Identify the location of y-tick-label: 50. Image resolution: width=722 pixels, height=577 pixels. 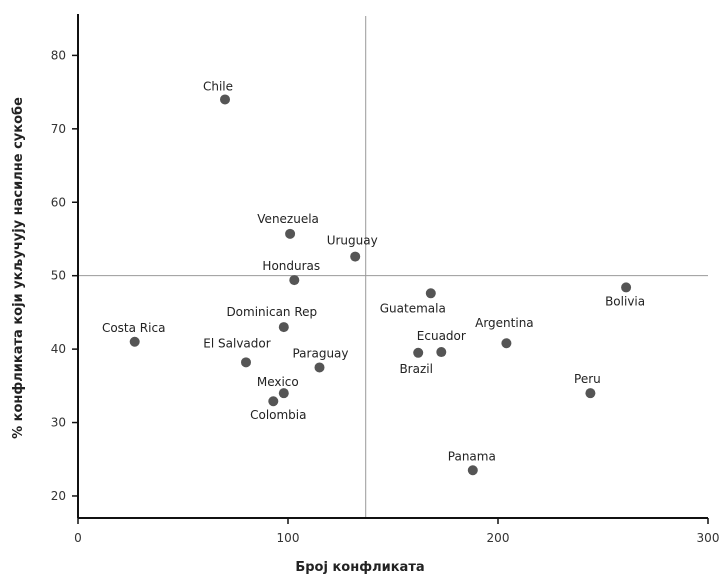
(58, 276).